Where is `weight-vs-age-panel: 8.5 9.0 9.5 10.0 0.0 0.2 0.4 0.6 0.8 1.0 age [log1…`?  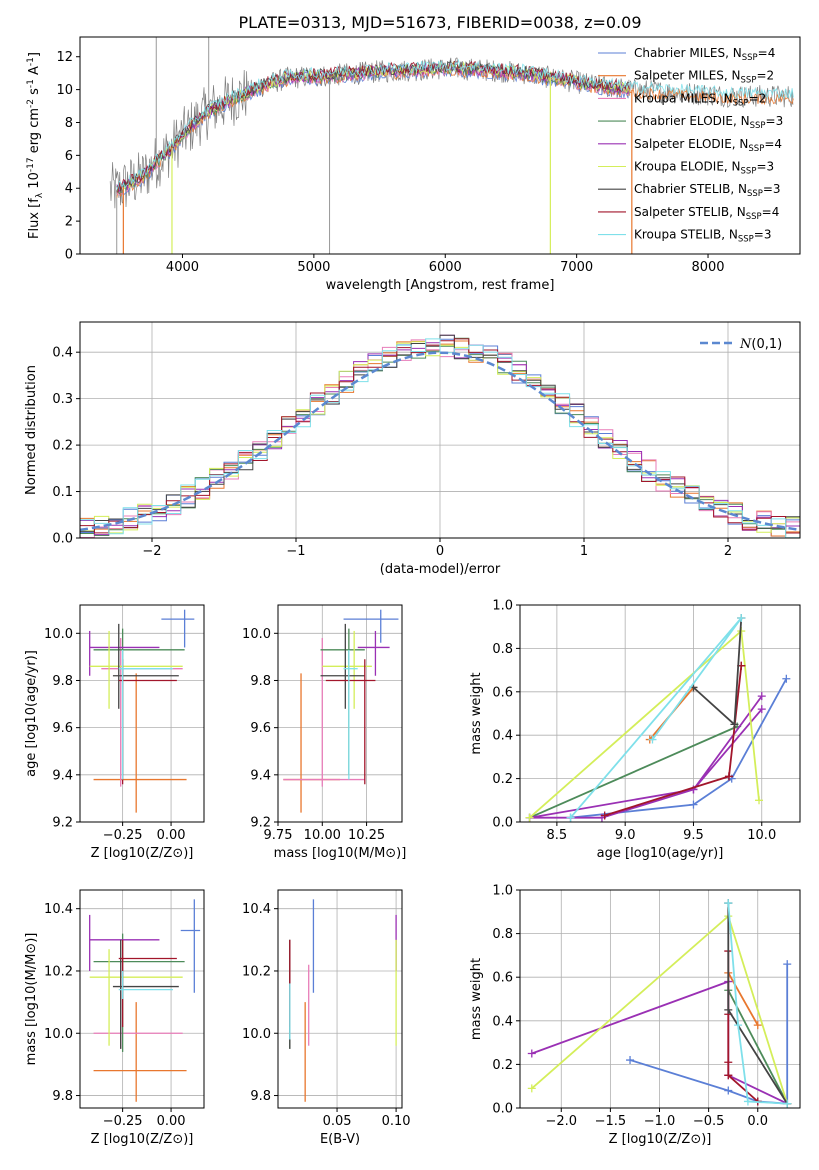 weight-vs-age-panel: 8.5 9.0 9.5 10.0 0.0 0.2 0.4 0.6 0.8 1.0 age [log1… is located at coordinates (635, 730).